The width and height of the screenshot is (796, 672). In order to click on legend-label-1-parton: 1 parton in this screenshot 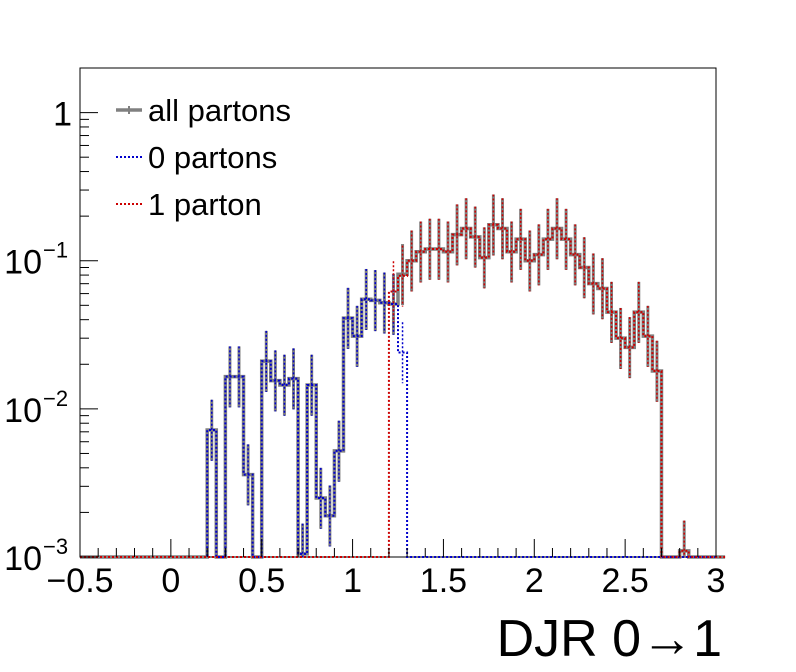, I will do `click(205, 204)`.